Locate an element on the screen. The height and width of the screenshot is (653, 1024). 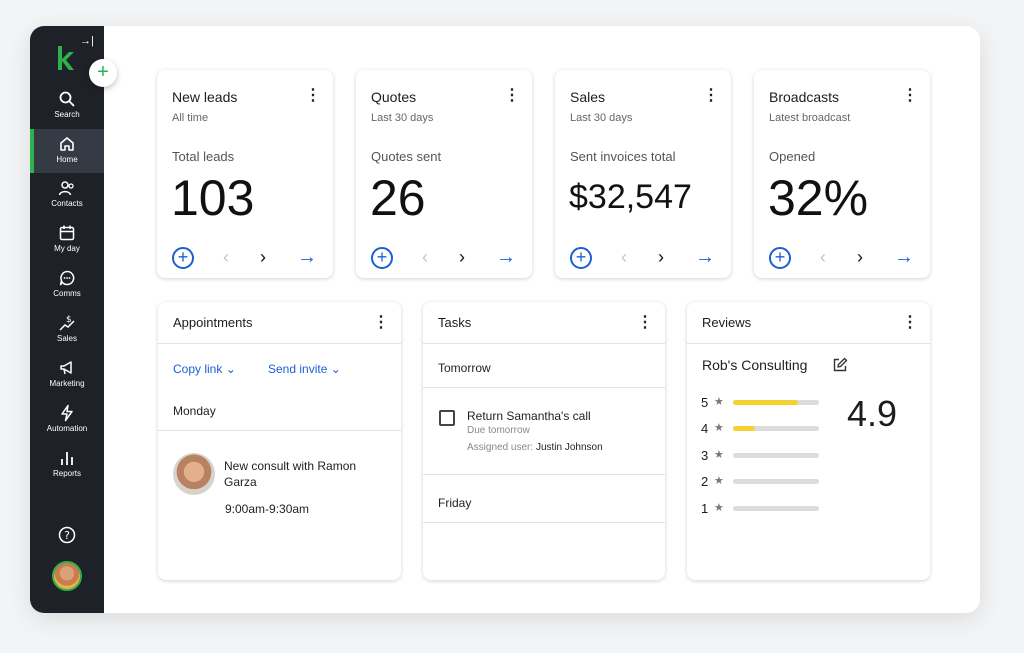
nav-label: Comms is located at coordinates (67, 293).